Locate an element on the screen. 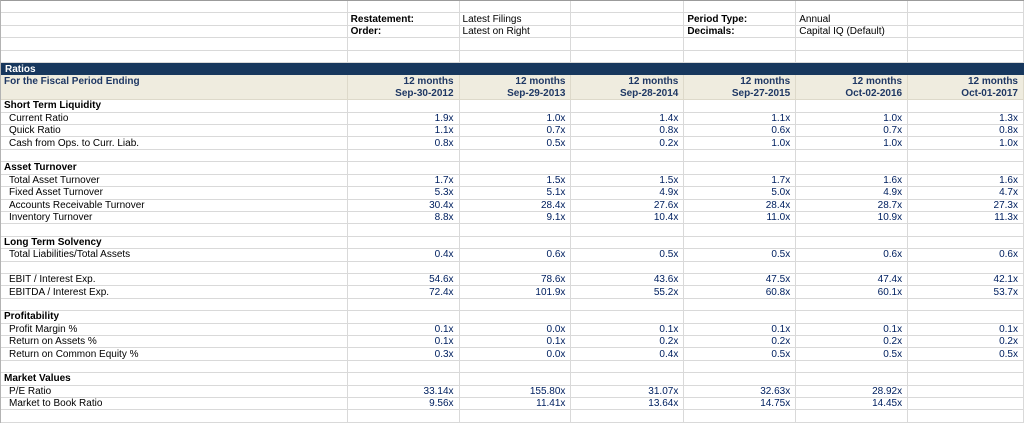  period-type-label-cell: Period Type: is located at coordinates (740, 19).